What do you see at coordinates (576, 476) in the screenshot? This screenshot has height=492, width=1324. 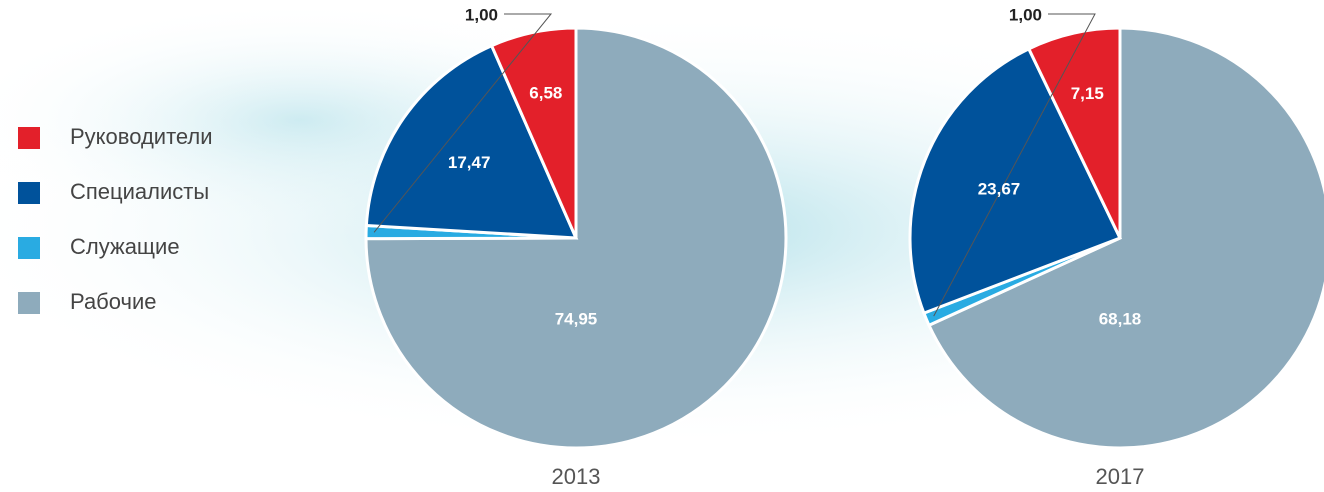 I see `chart-title: 2013` at bounding box center [576, 476].